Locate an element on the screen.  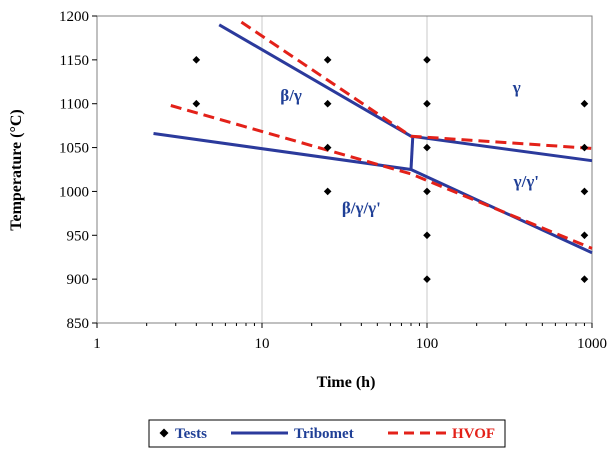
legend: Tests Tribomet HVOF is located at coordinates (327, 433).